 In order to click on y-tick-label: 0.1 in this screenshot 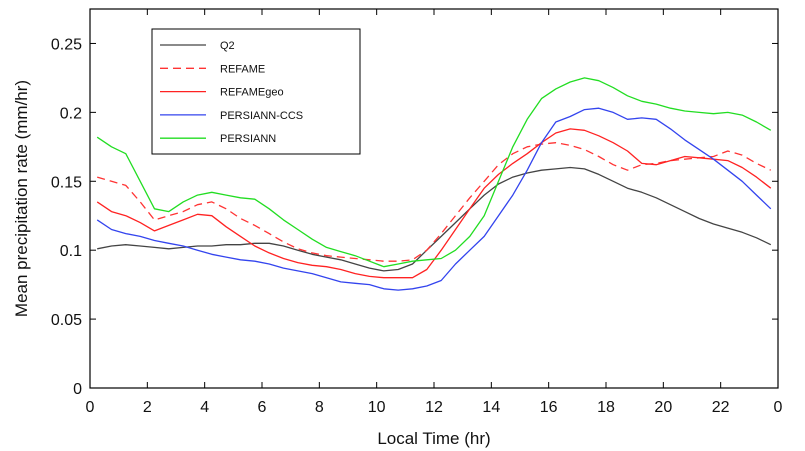, I will do `click(71, 251)`.